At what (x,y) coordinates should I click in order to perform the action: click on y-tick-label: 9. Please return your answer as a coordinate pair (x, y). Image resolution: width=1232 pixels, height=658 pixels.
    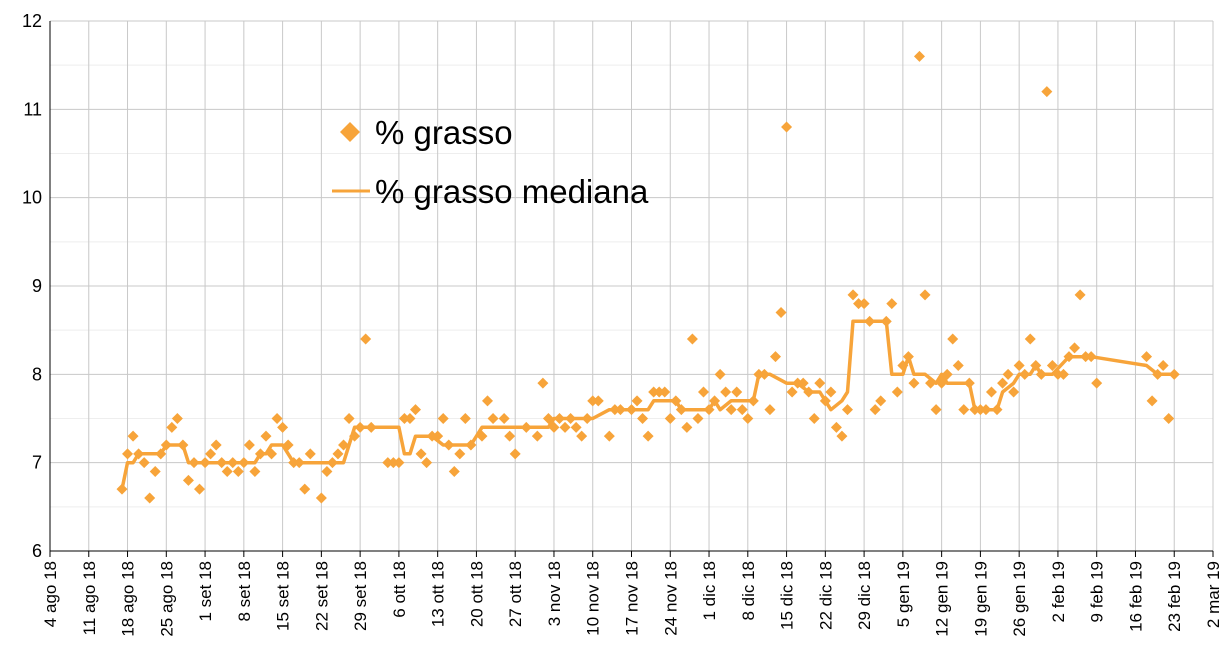
    Looking at the image, I should click on (37, 286).